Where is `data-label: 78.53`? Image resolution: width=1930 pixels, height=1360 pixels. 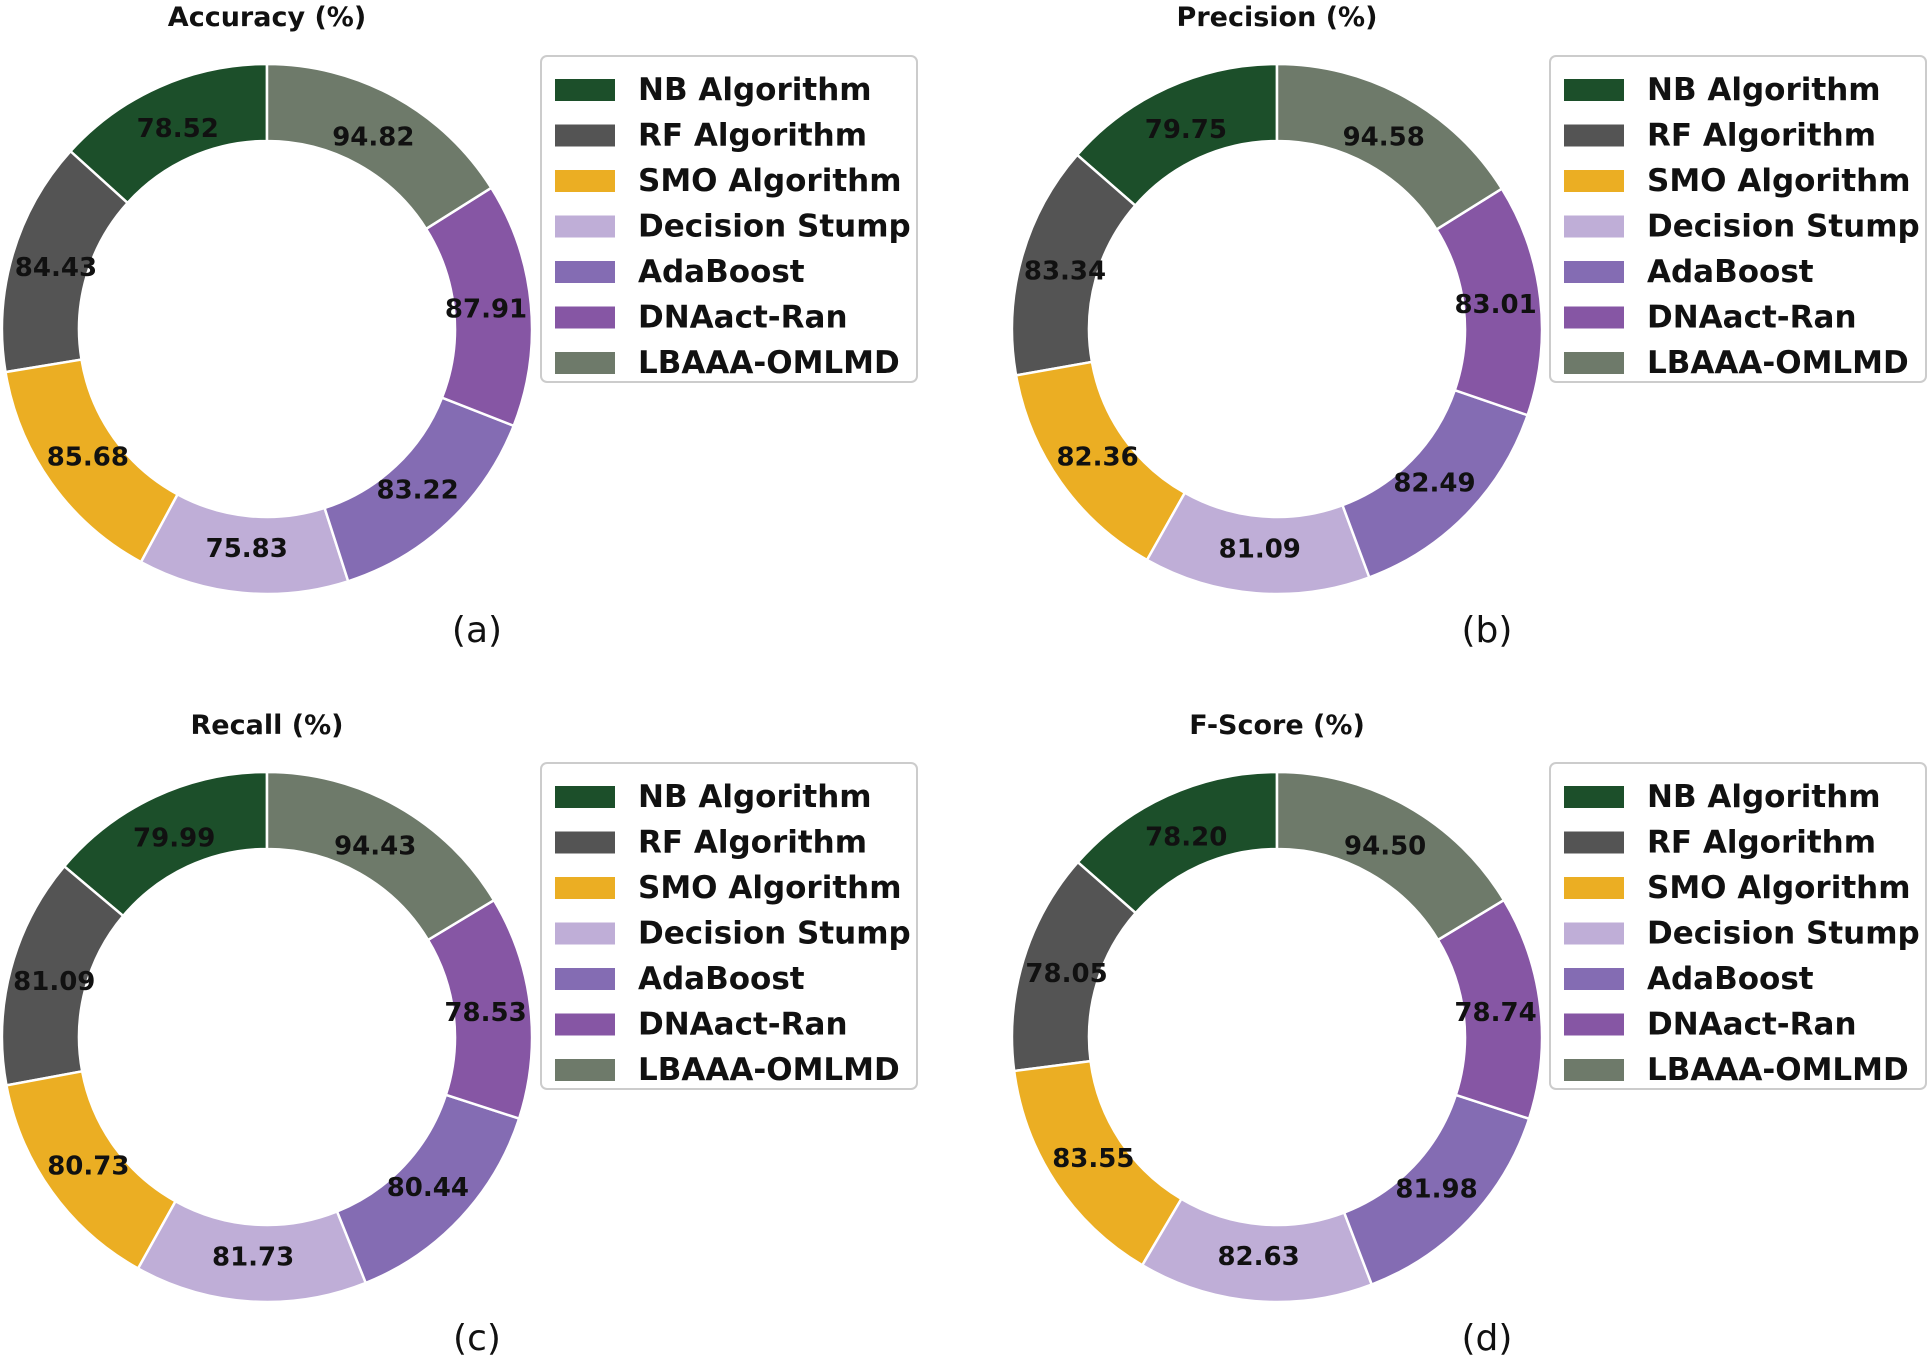 data-label: 78.53 is located at coordinates (485, 1013).